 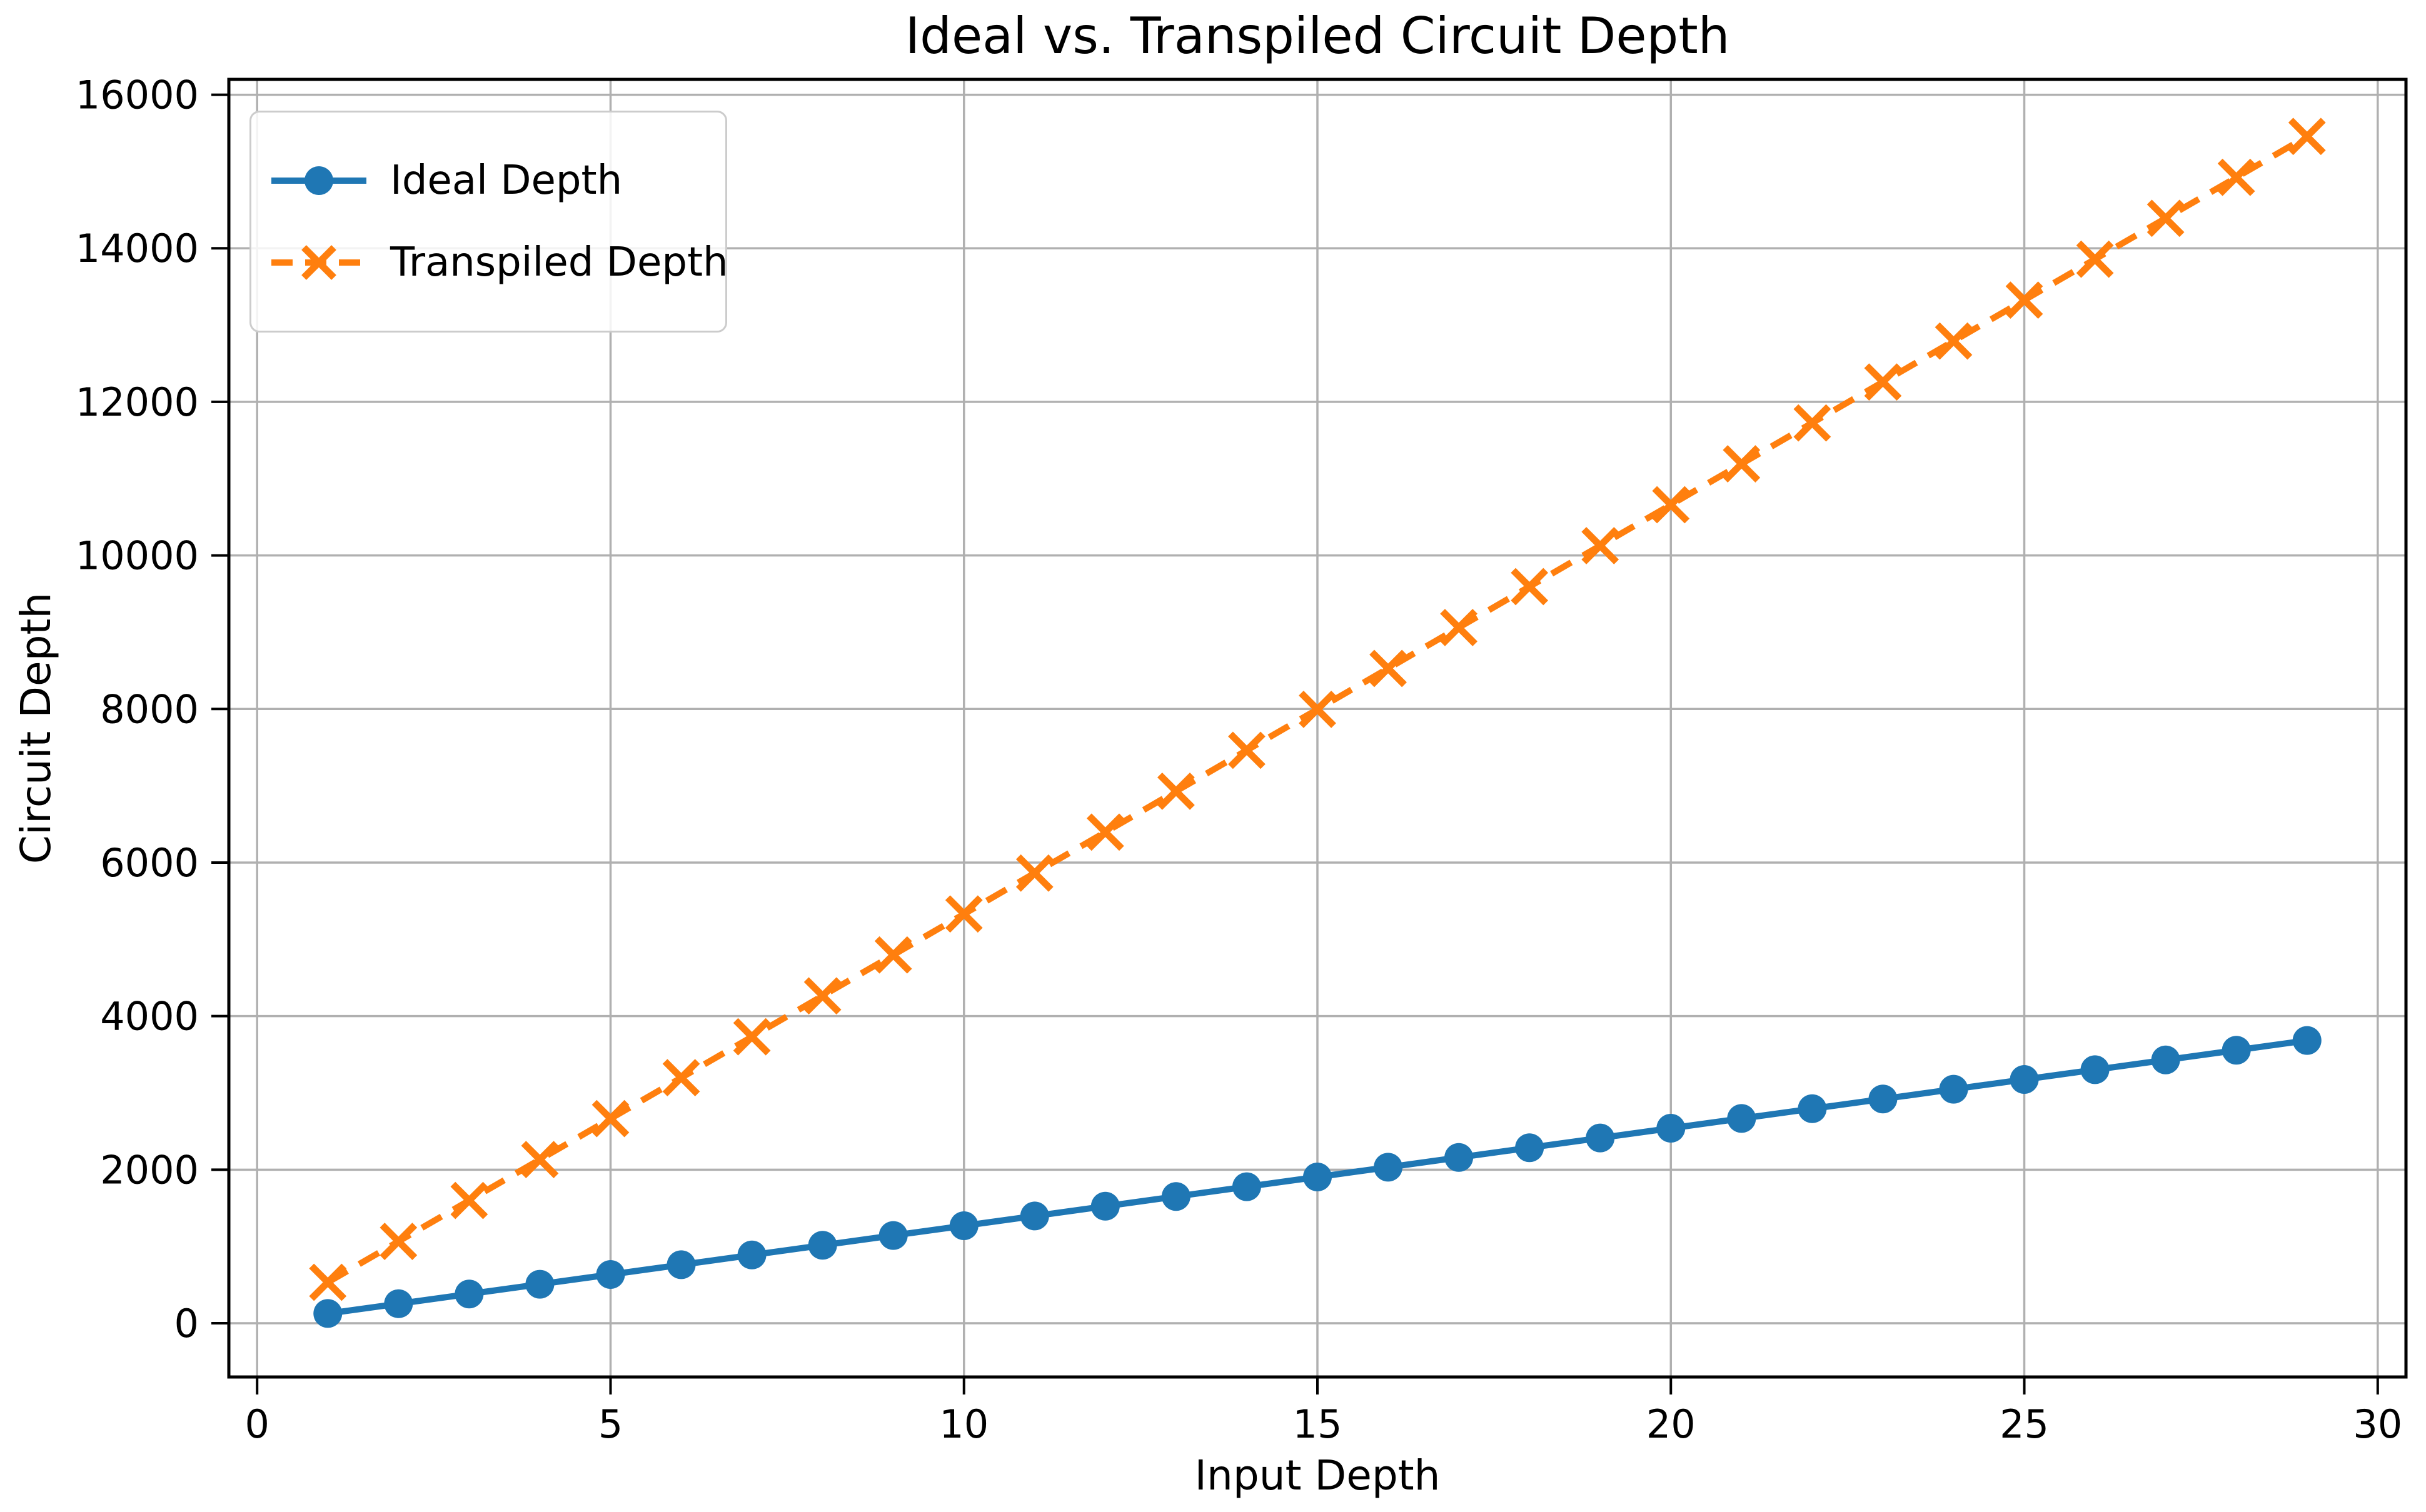 I want to click on legend-sample-line-circle-icon, so click(x=318, y=180).